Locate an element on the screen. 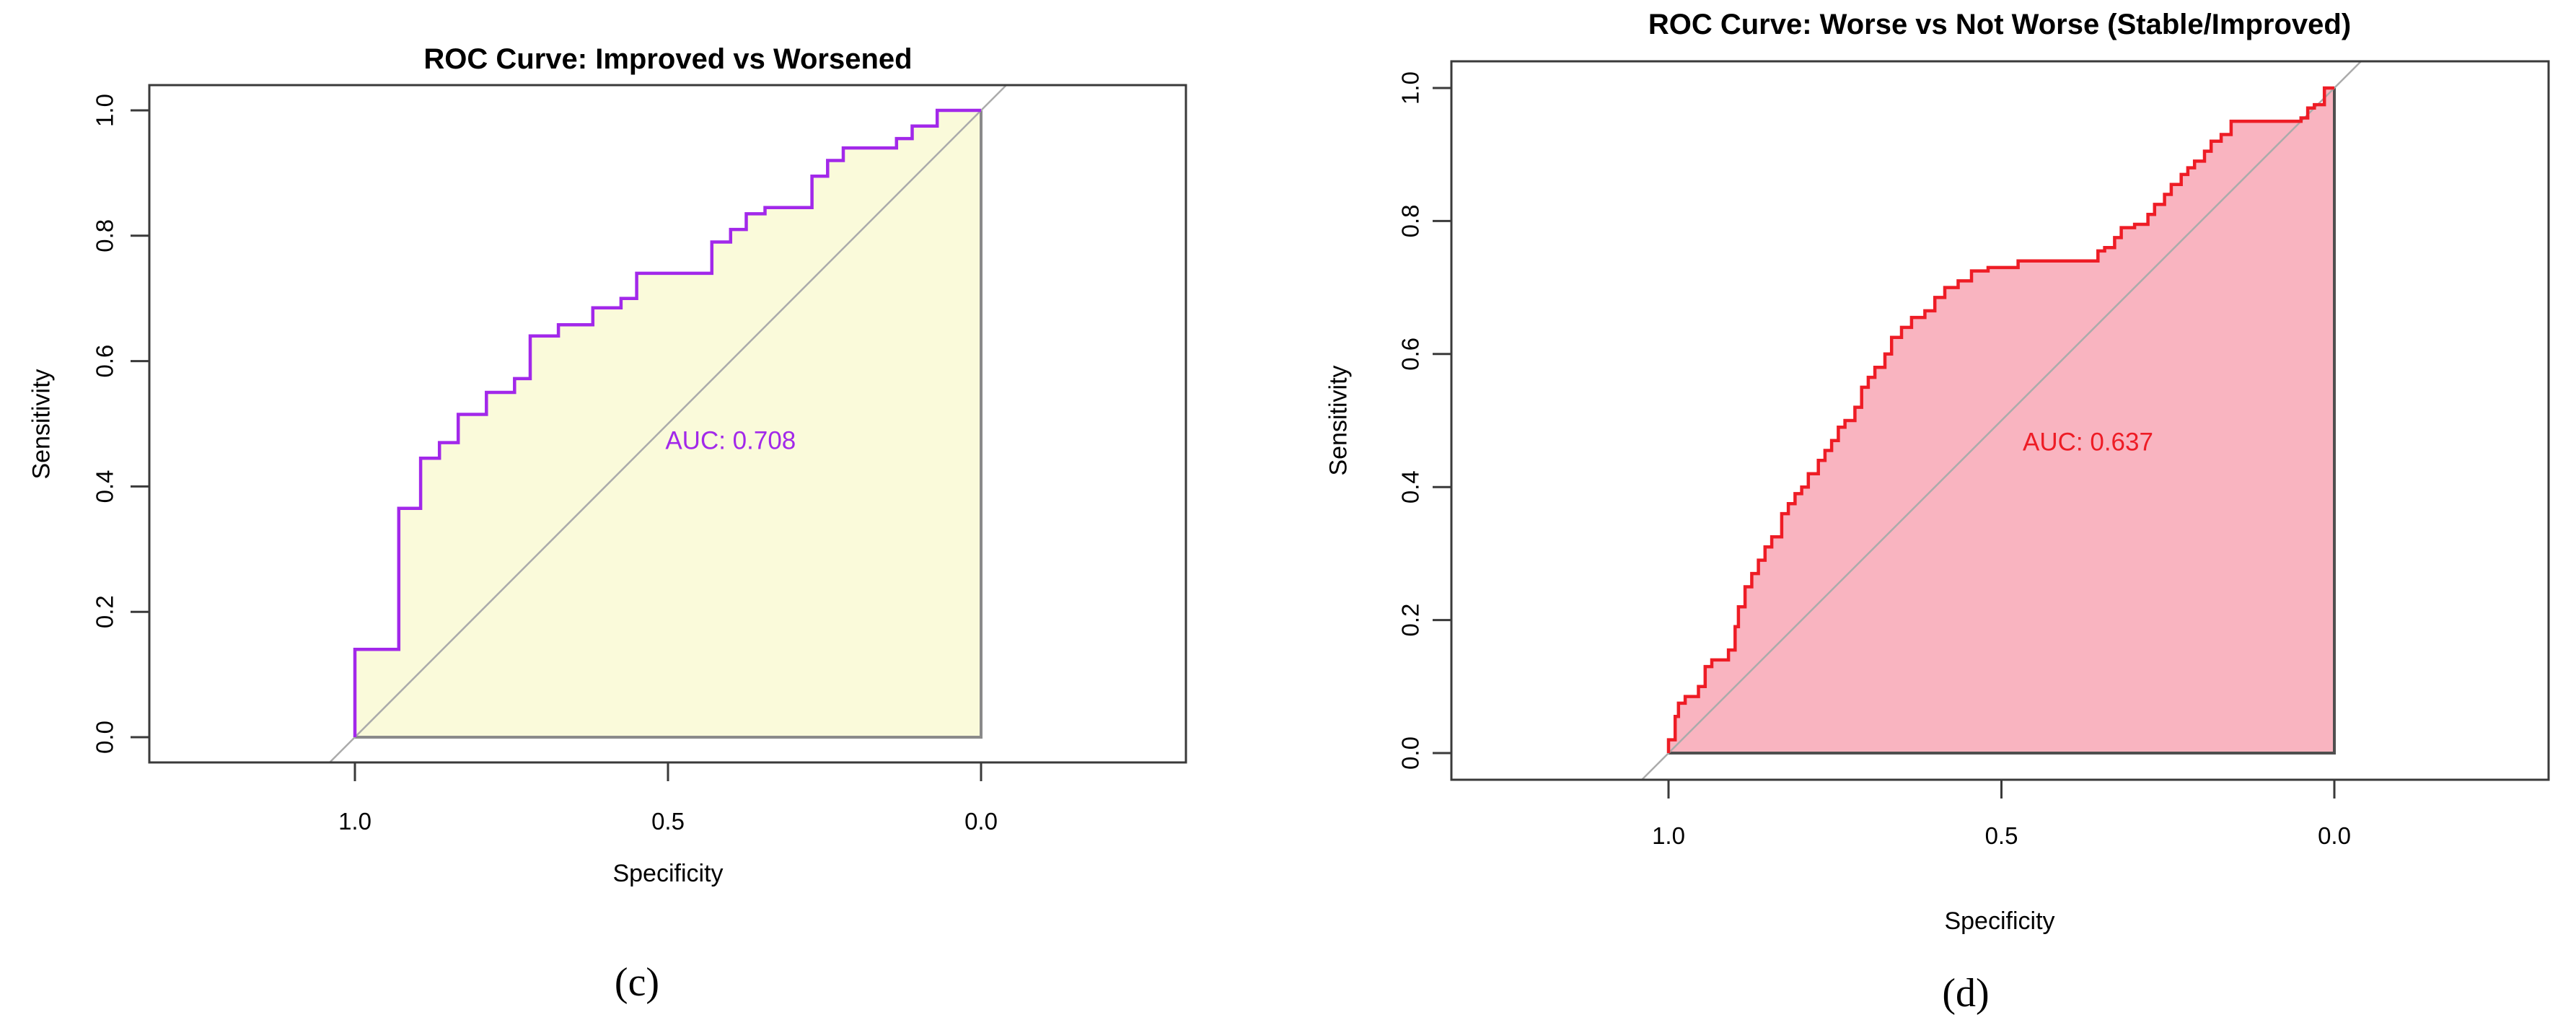 The width and height of the screenshot is (2576, 1025). auc-annotation: AUC: 0.708 is located at coordinates (730, 440).